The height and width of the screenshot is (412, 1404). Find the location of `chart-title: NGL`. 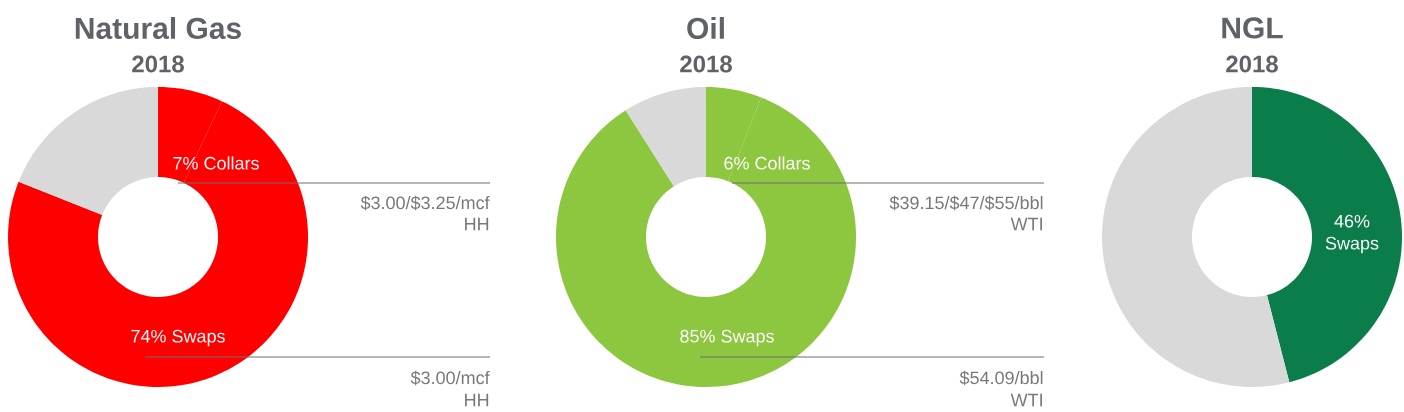

chart-title: NGL is located at coordinates (1252, 28).